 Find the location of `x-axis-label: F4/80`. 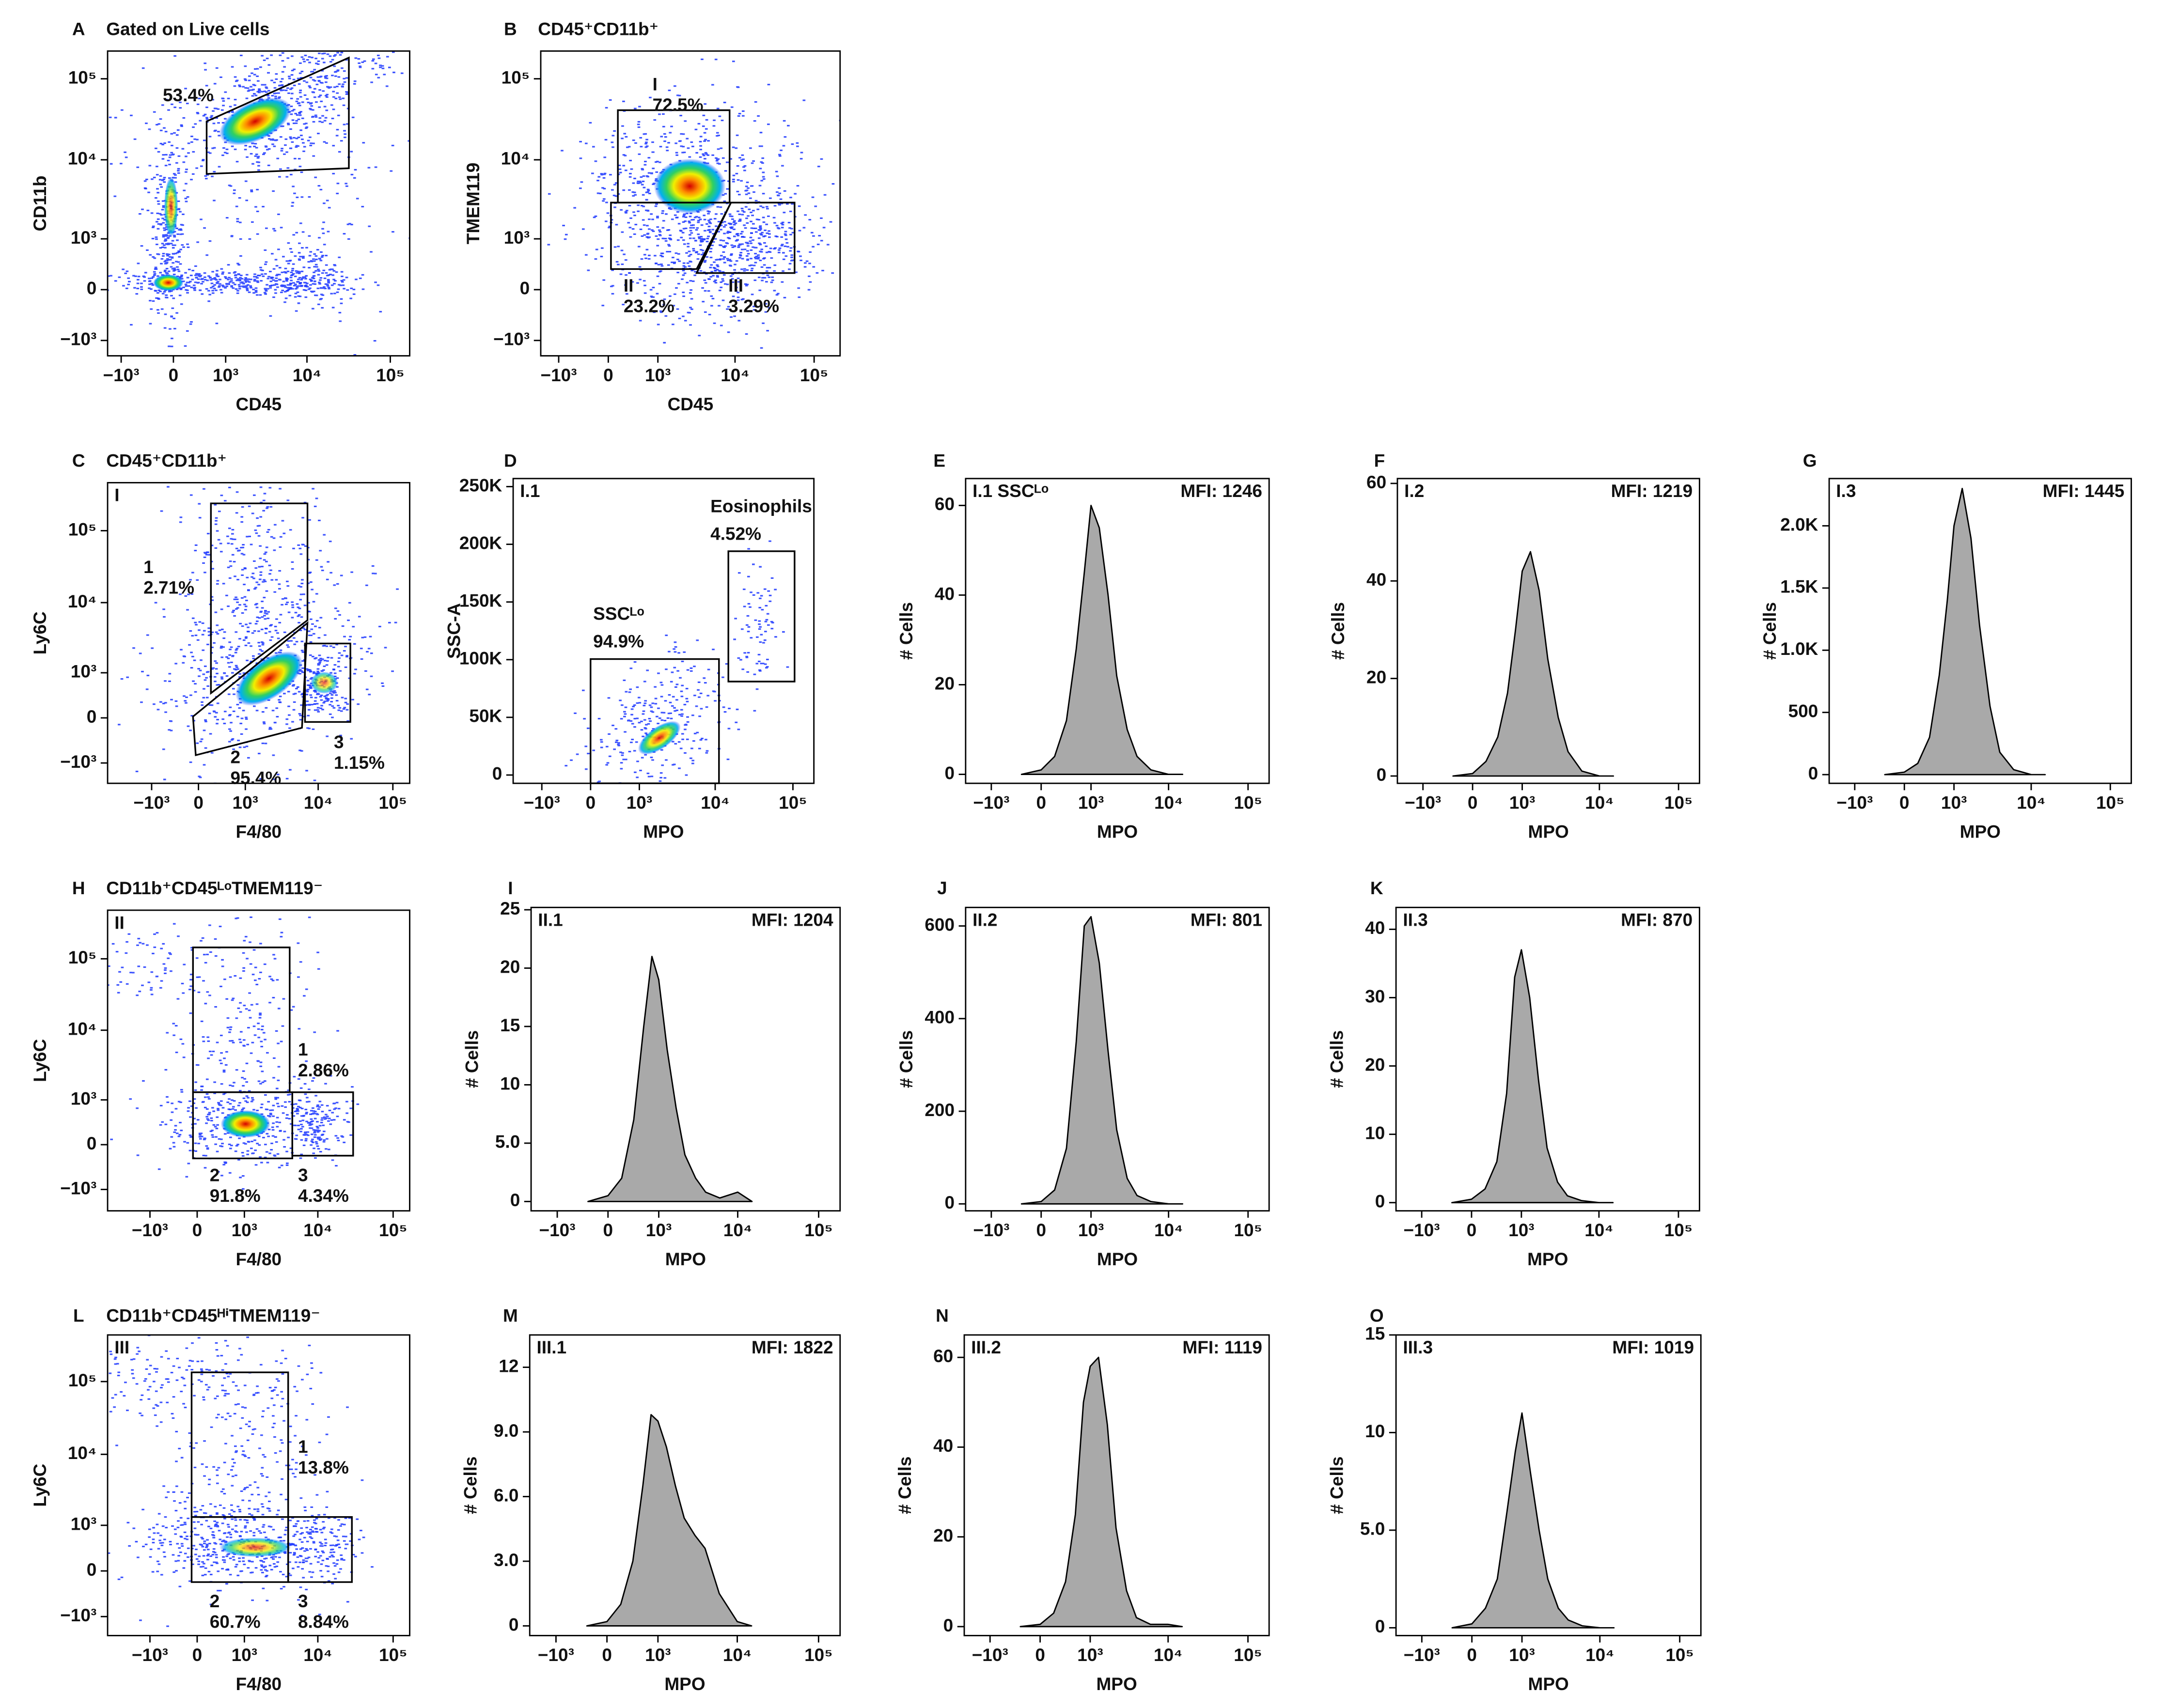

x-axis-label: F4/80 is located at coordinates (258, 831).